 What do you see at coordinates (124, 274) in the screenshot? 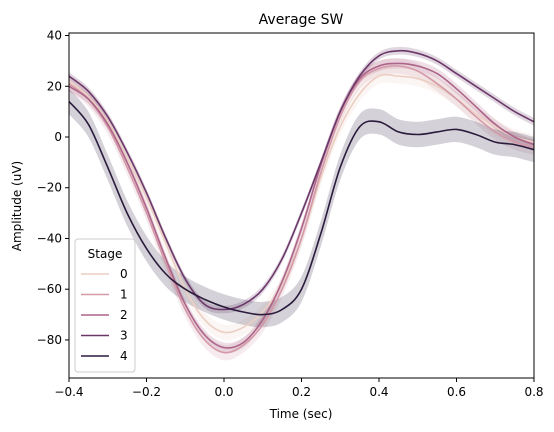
I see `legend-label-stage-0: 0` at bounding box center [124, 274].